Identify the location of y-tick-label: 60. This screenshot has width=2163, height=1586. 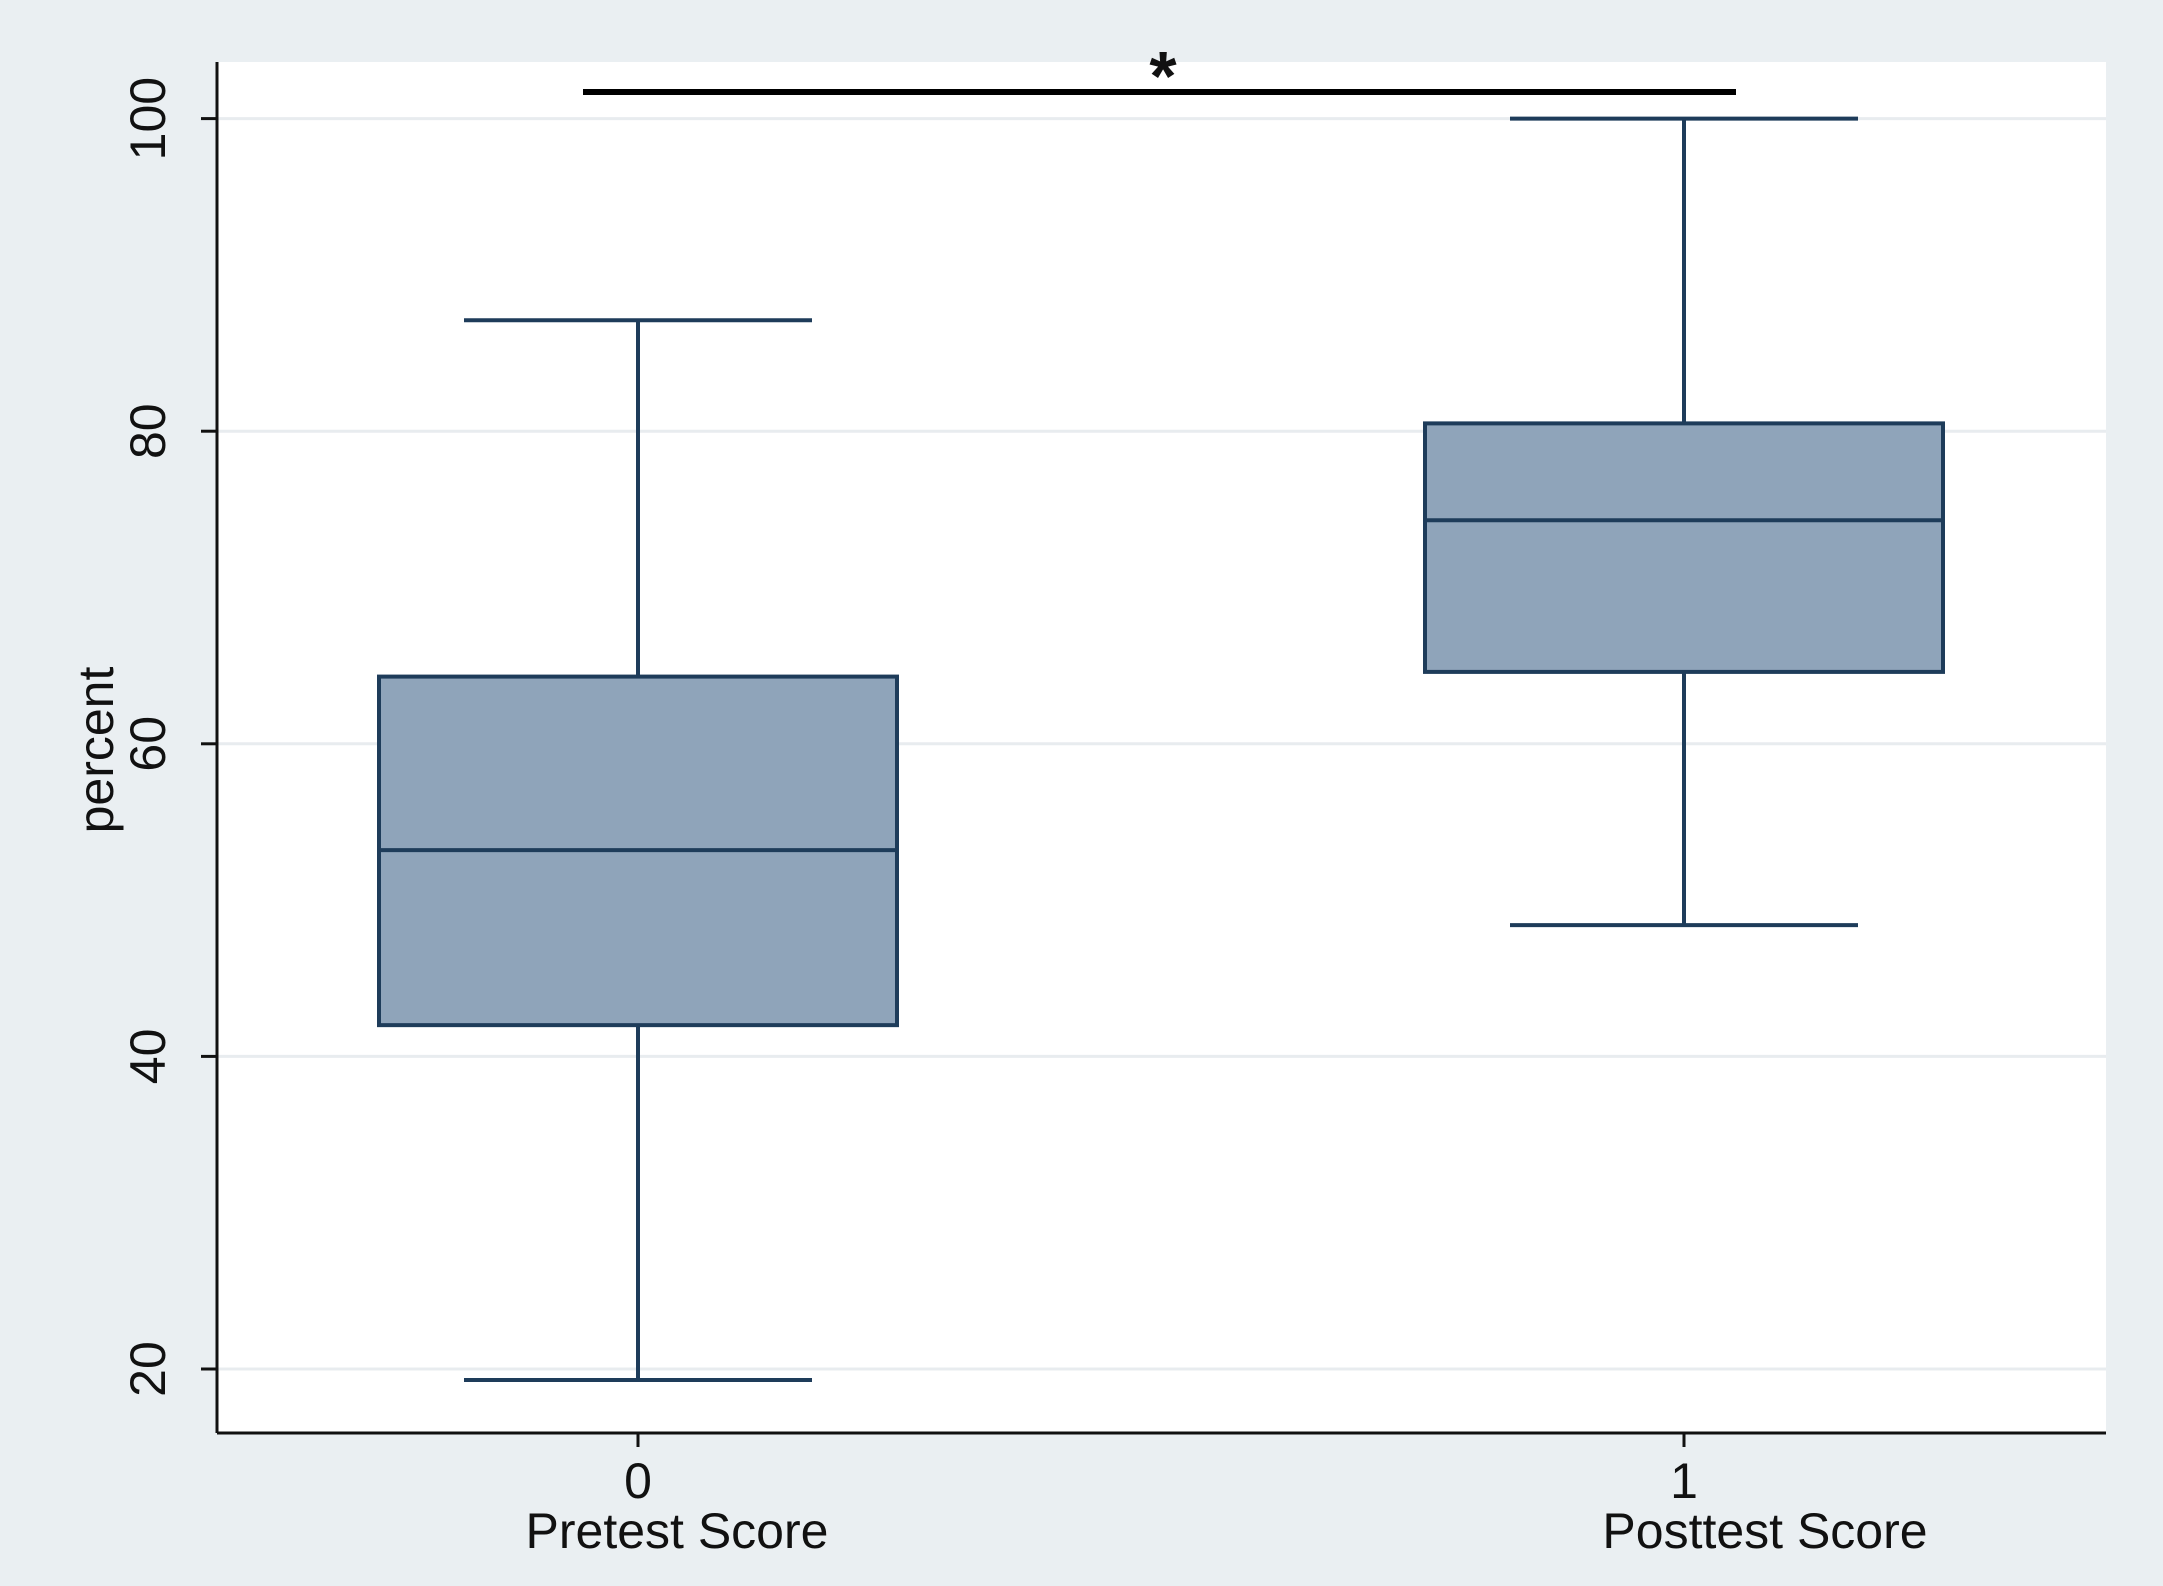
(148, 744).